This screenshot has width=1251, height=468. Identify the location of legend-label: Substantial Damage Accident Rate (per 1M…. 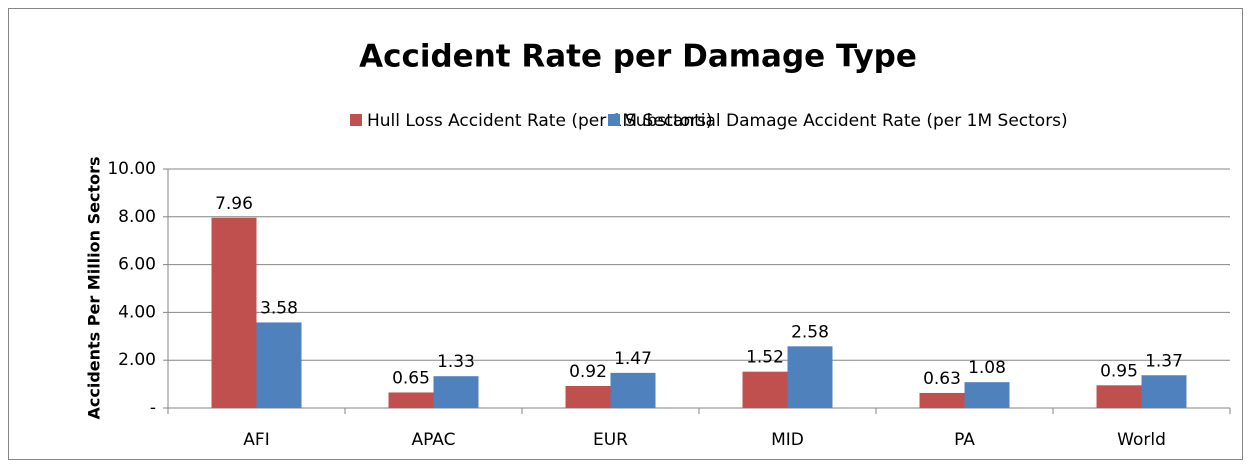
(846, 121).